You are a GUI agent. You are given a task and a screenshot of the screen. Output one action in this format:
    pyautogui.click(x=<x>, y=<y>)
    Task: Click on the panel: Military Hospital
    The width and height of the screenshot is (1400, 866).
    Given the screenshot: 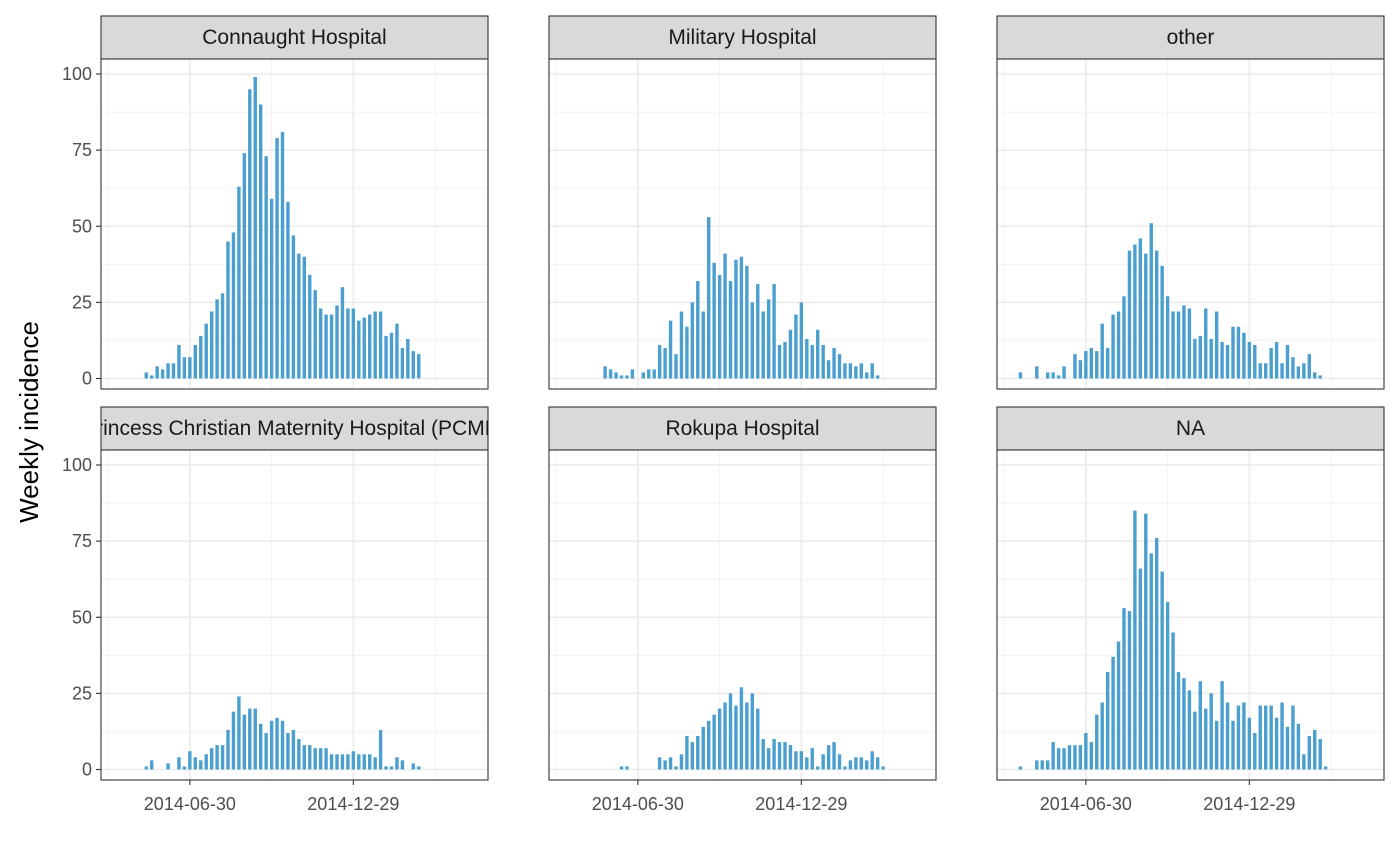 What is the action you would take?
    pyautogui.click(x=742, y=202)
    